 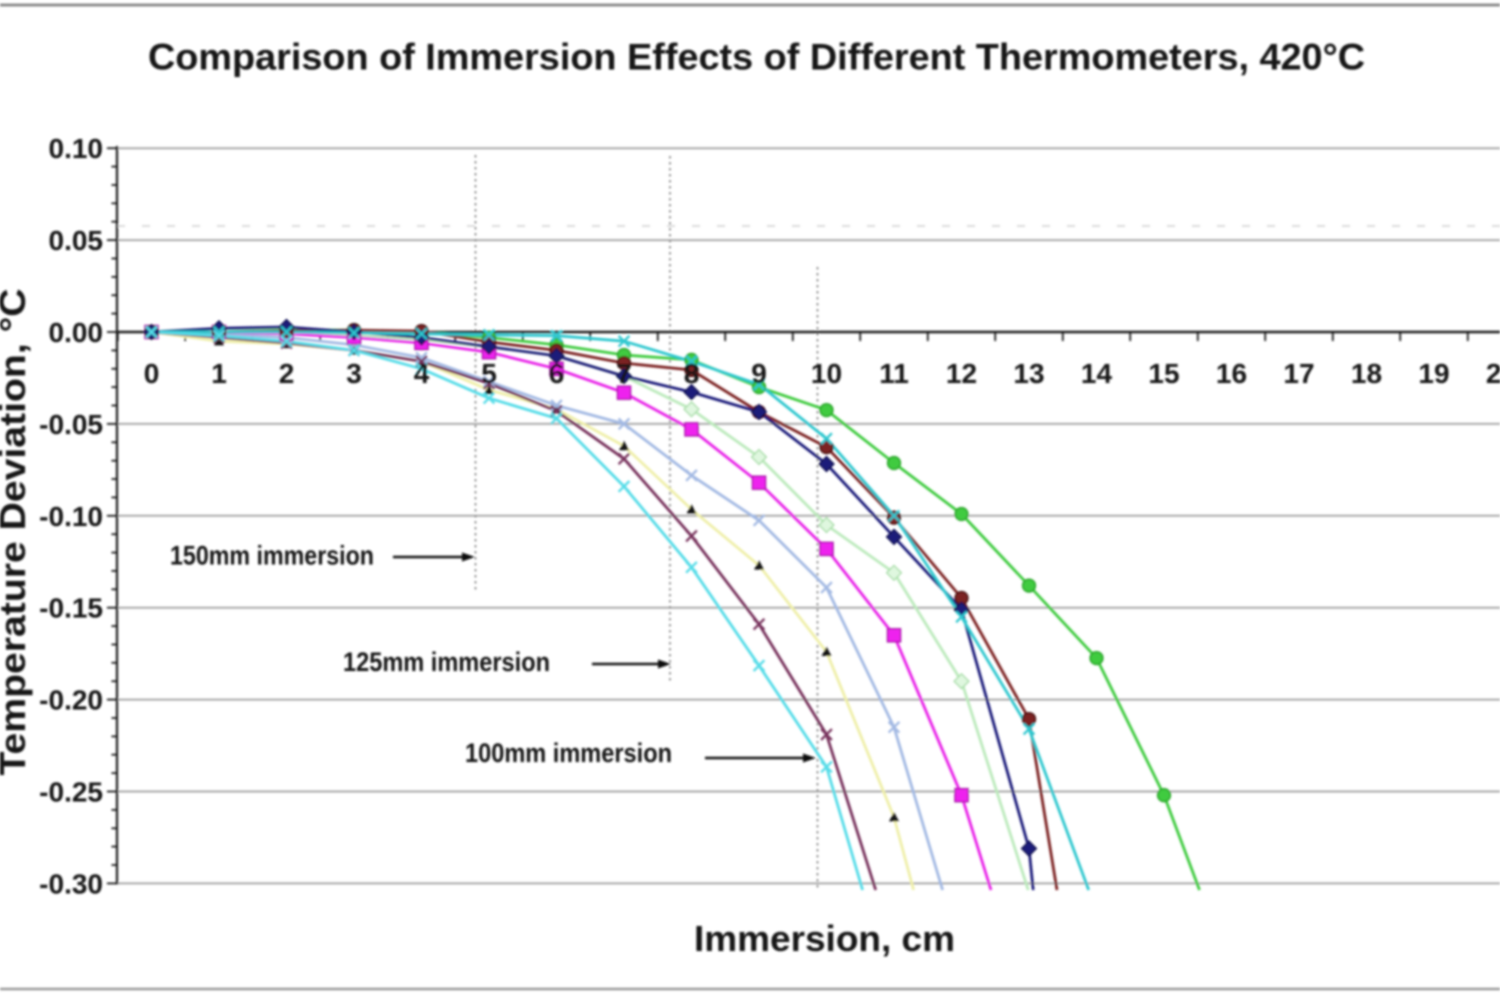 I want to click on svg-text: 14, so click(x=1097, y=373).